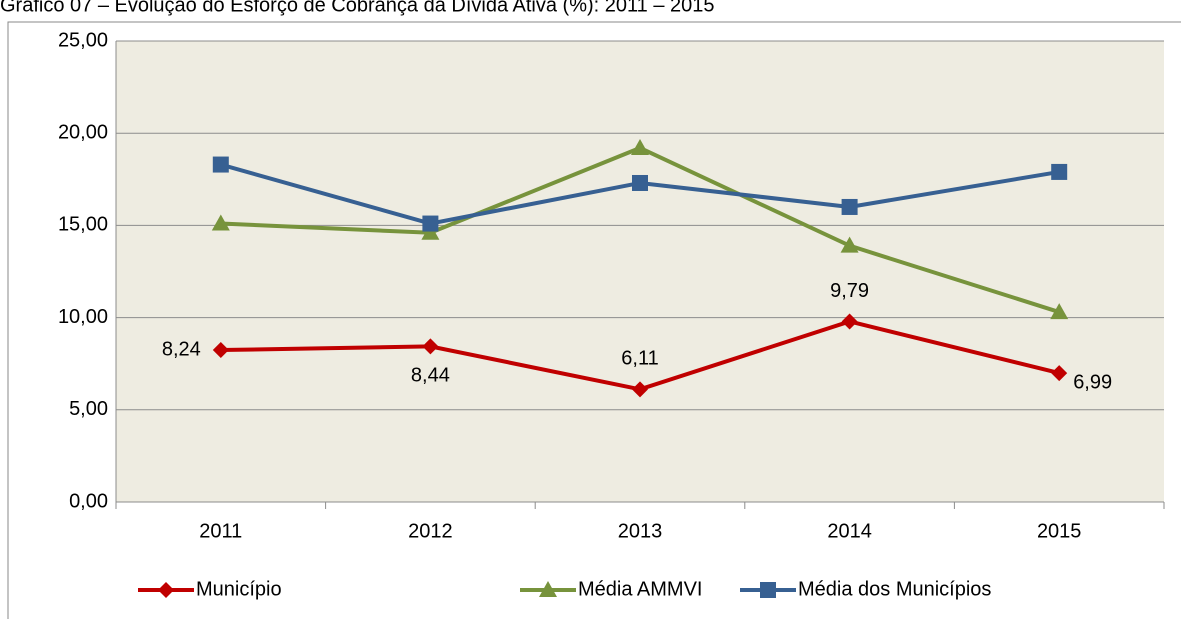  I want to click on x-tick-label: 2015, so click(1059, 531).